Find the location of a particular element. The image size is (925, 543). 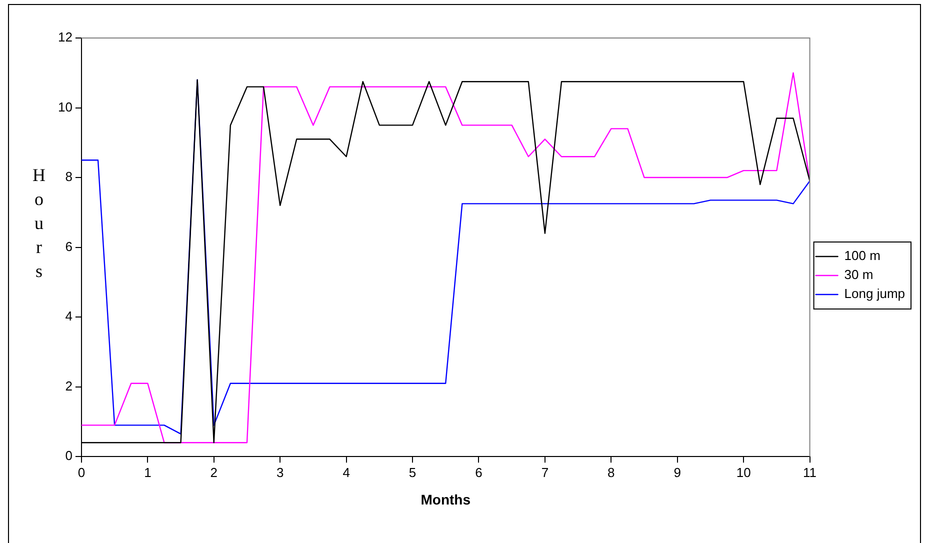

x-tick-label: 4 is located at coordinates (346, 472).